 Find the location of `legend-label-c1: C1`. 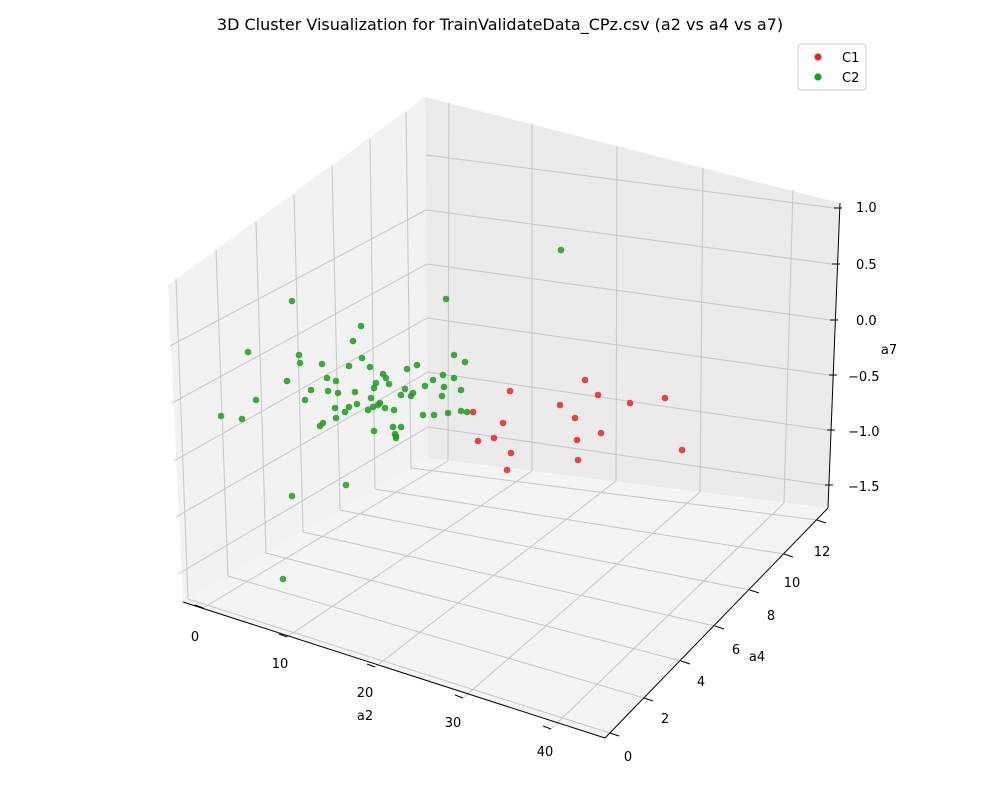

legend-label-c1: C1 is located at coordinates (850, 58).